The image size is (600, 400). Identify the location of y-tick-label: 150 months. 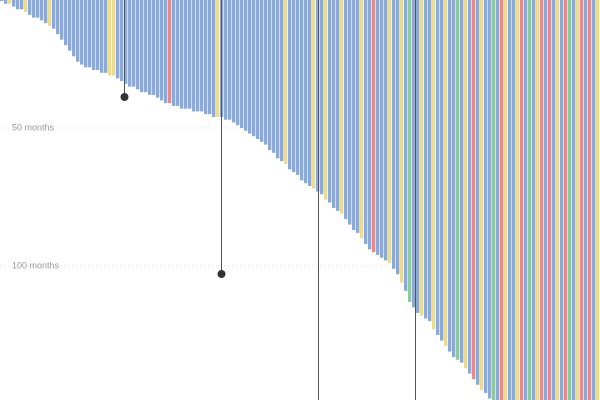
(36, 399).